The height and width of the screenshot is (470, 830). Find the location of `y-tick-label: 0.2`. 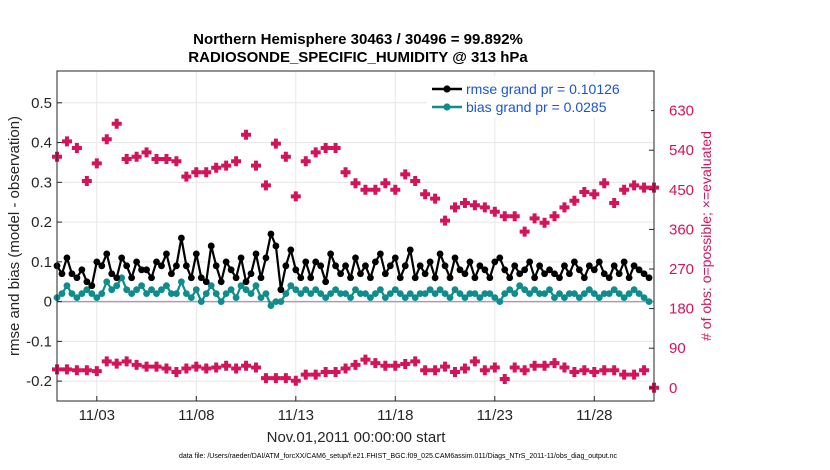

y-tick-label: 0.2 is located at coordinates (41, 222).